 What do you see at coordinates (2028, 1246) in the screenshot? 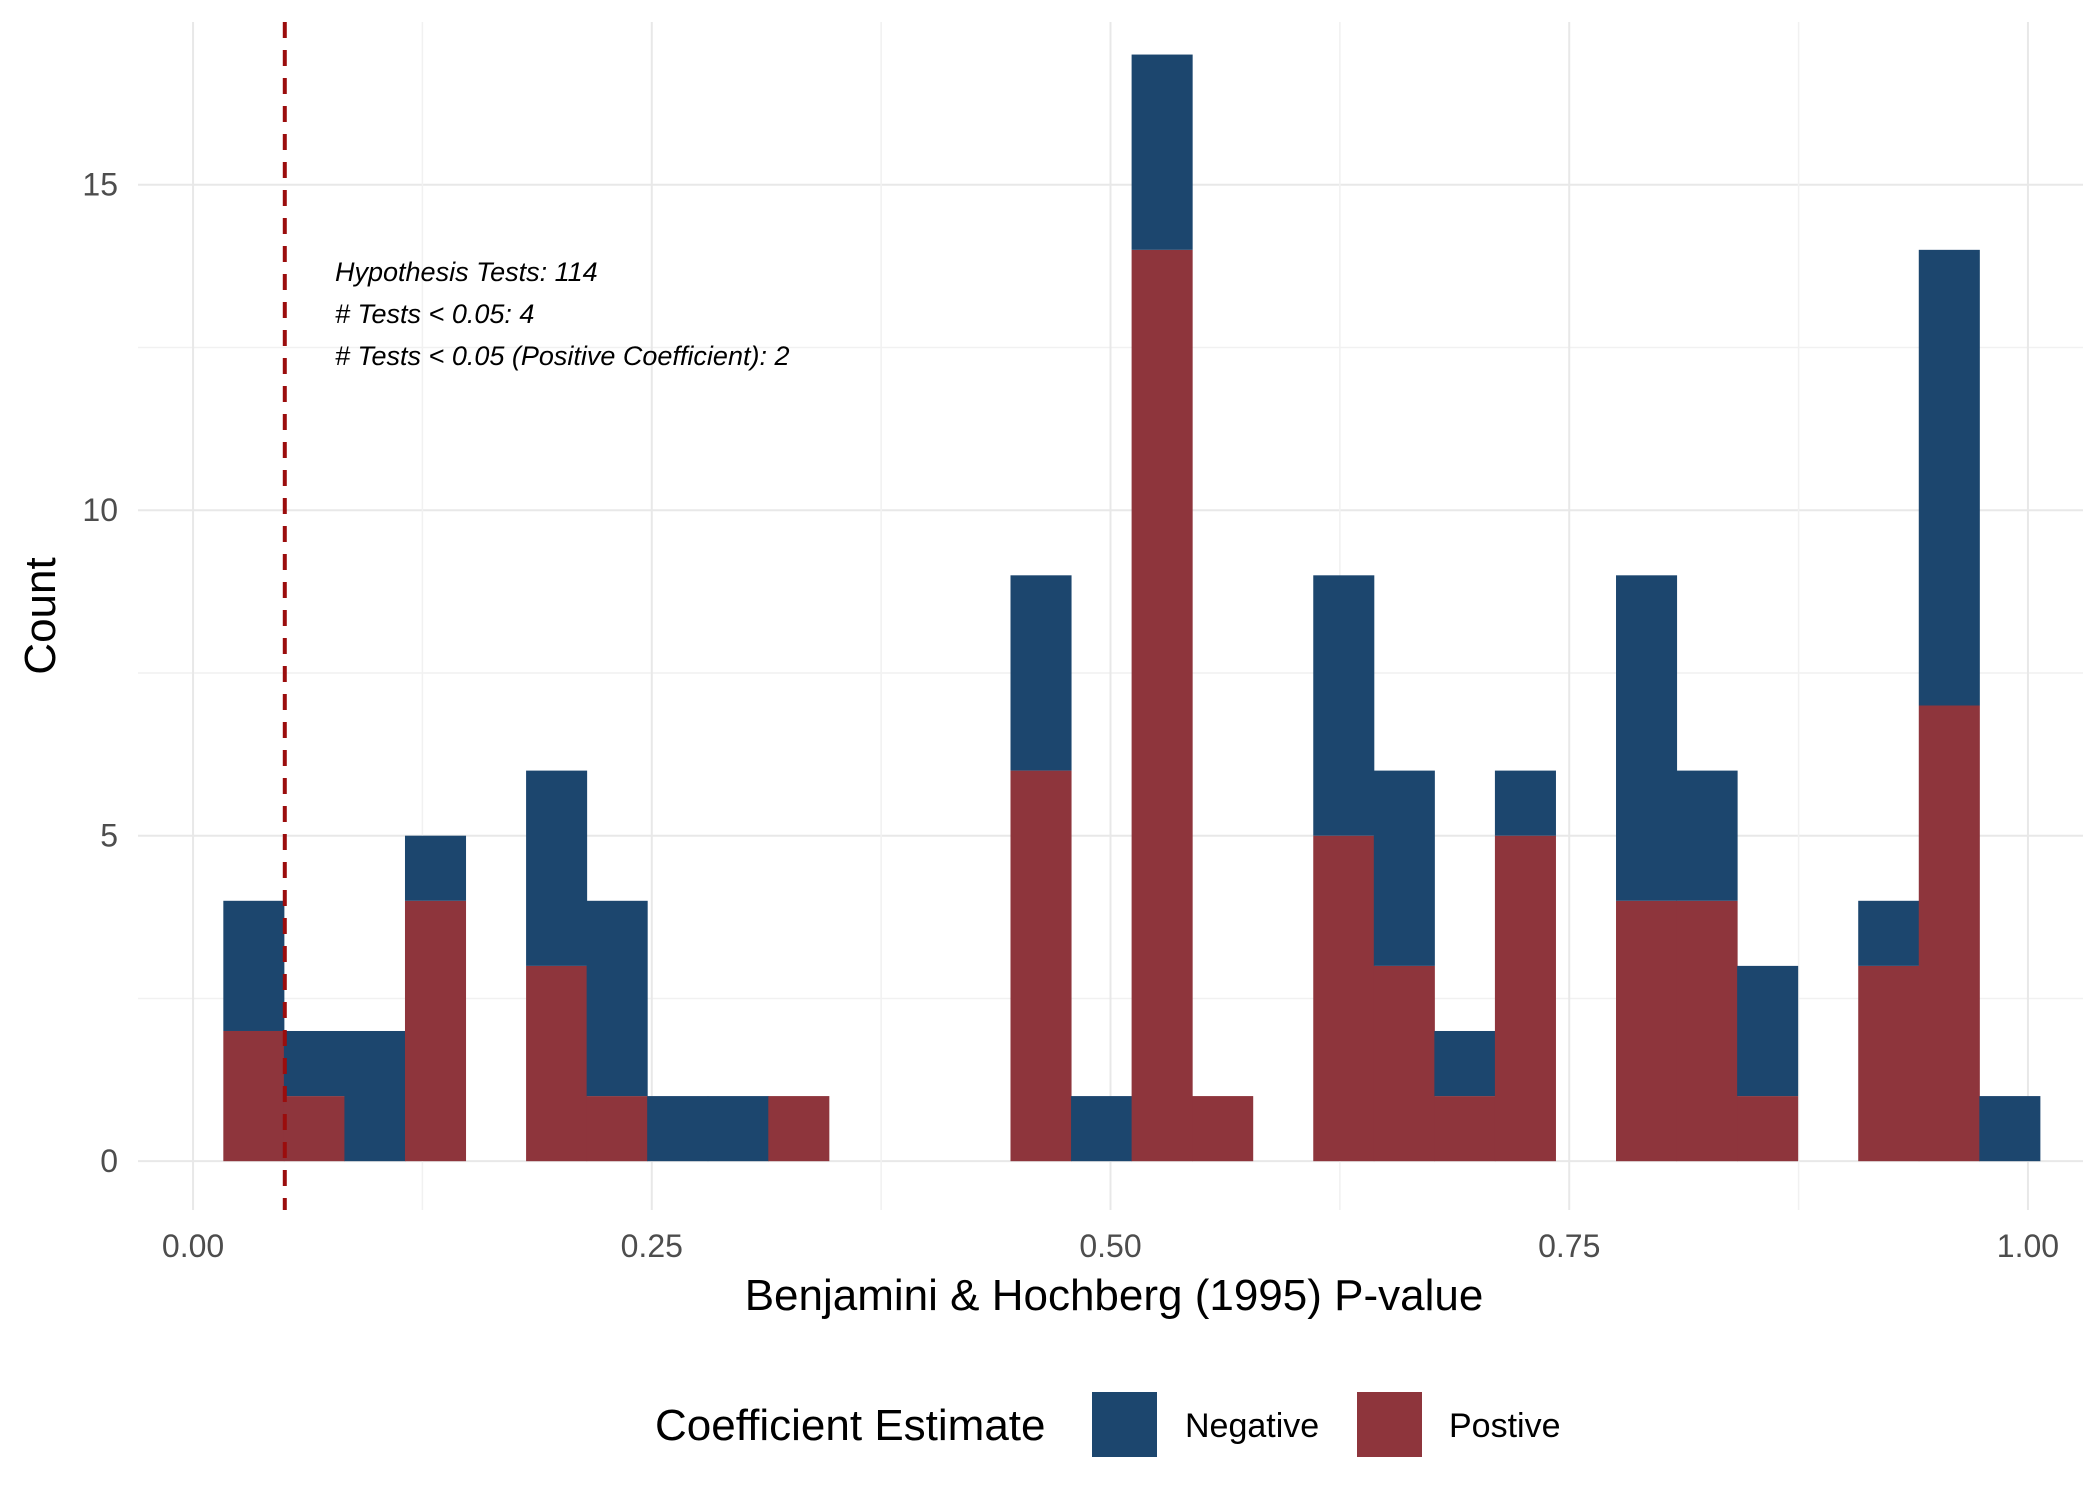
I see `x-tick-label: 1.00` at bounding box center [2028, 1246].